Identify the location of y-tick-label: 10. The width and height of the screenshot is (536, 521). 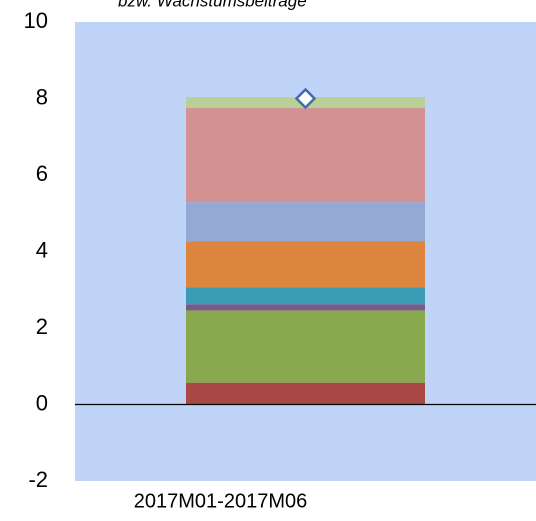
(36, 20).